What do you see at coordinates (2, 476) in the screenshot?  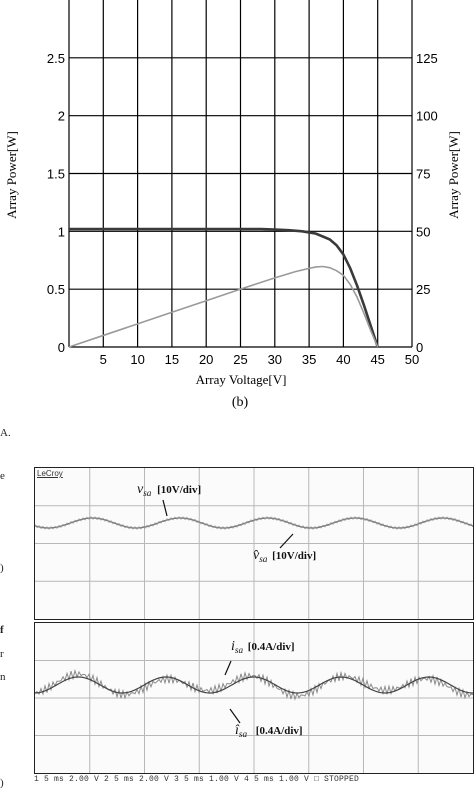 I see `text-fragment-e: e` at bounding box center [2, 476].